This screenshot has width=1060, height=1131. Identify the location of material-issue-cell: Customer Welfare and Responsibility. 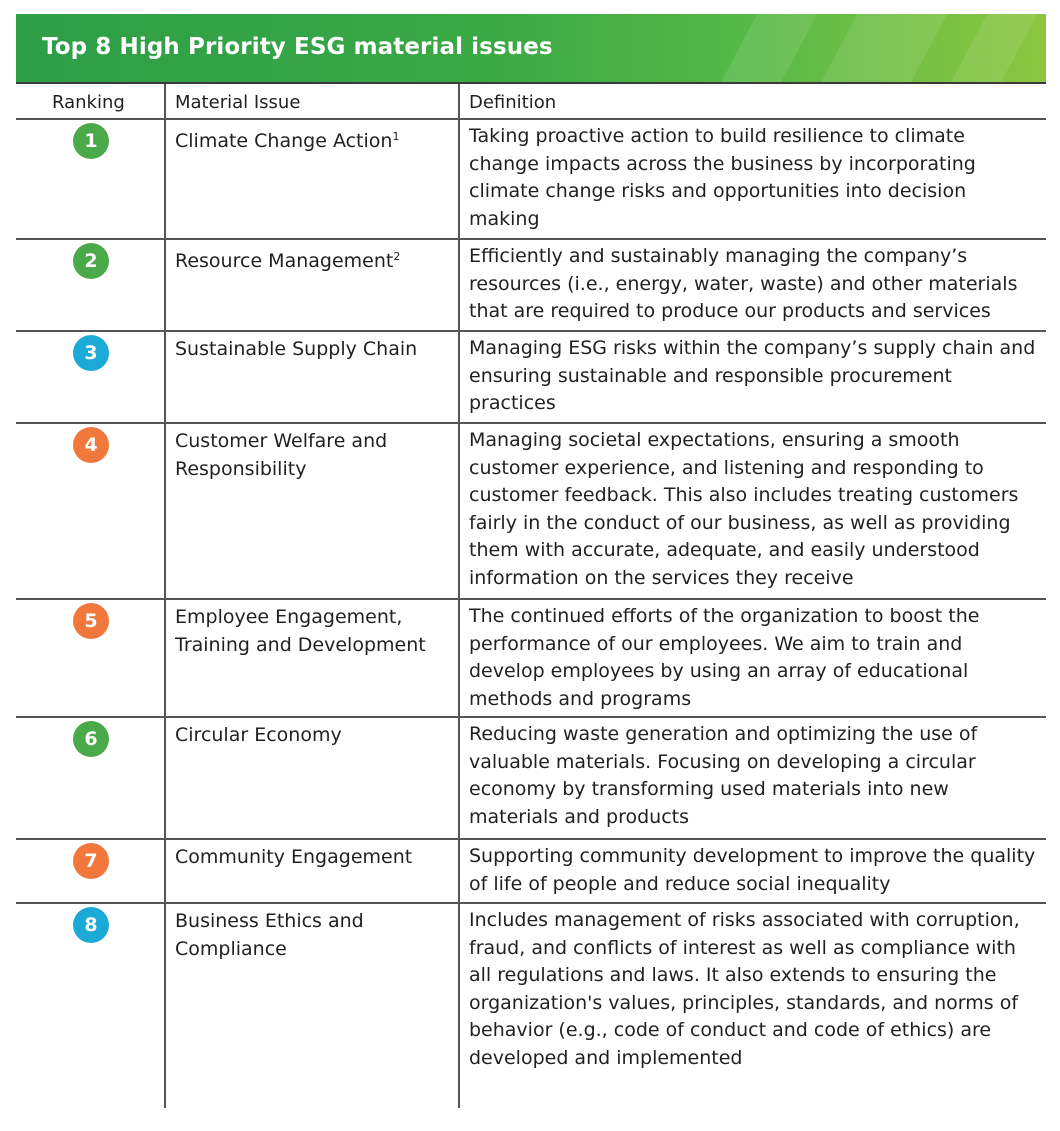
(315, 455).